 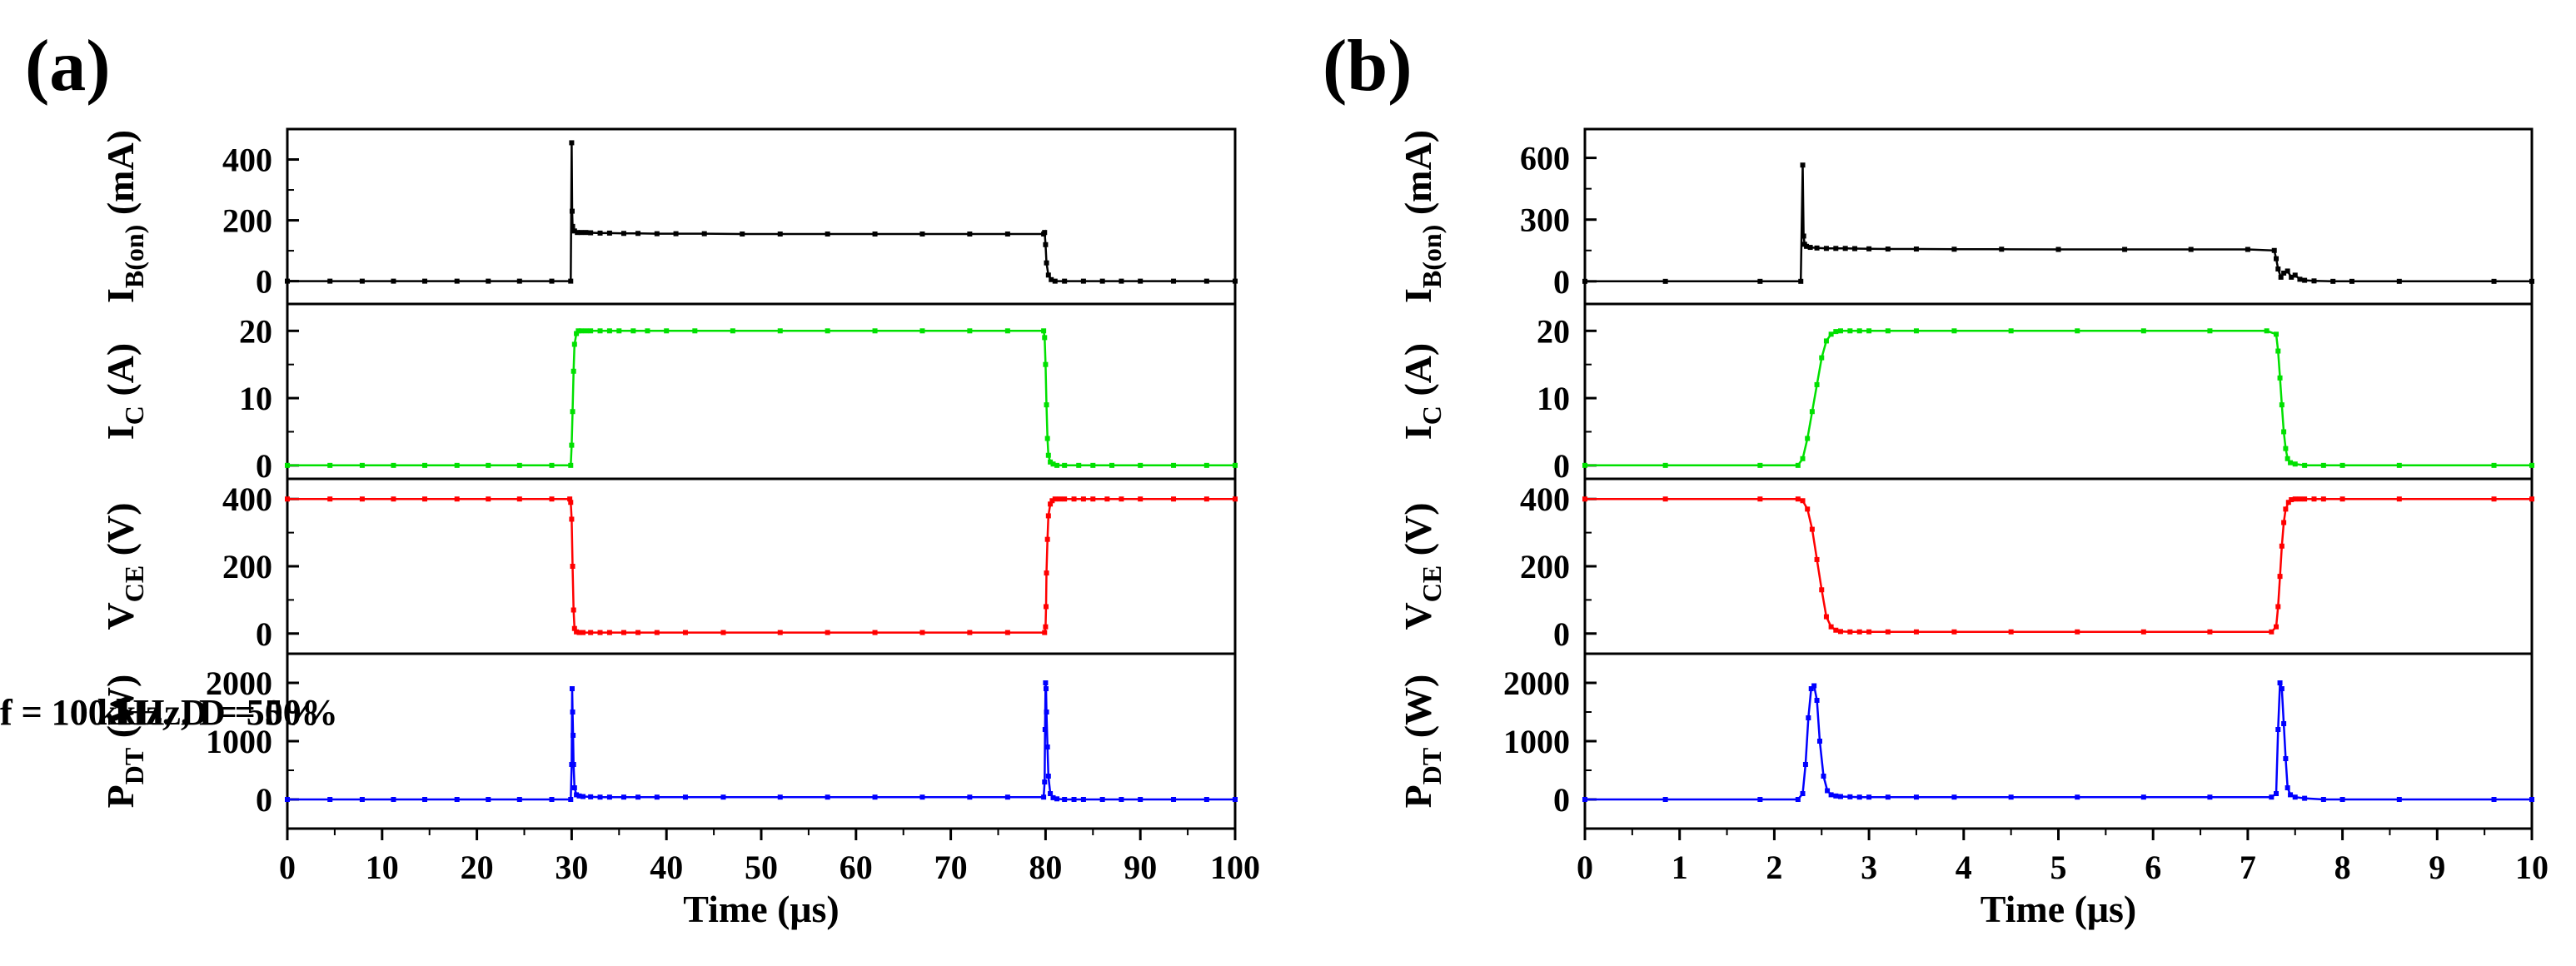 What do you see at coordinates (856, 867) in the screenshot?
I see `x-tick-label: 60` at bounding box center [856, 867].